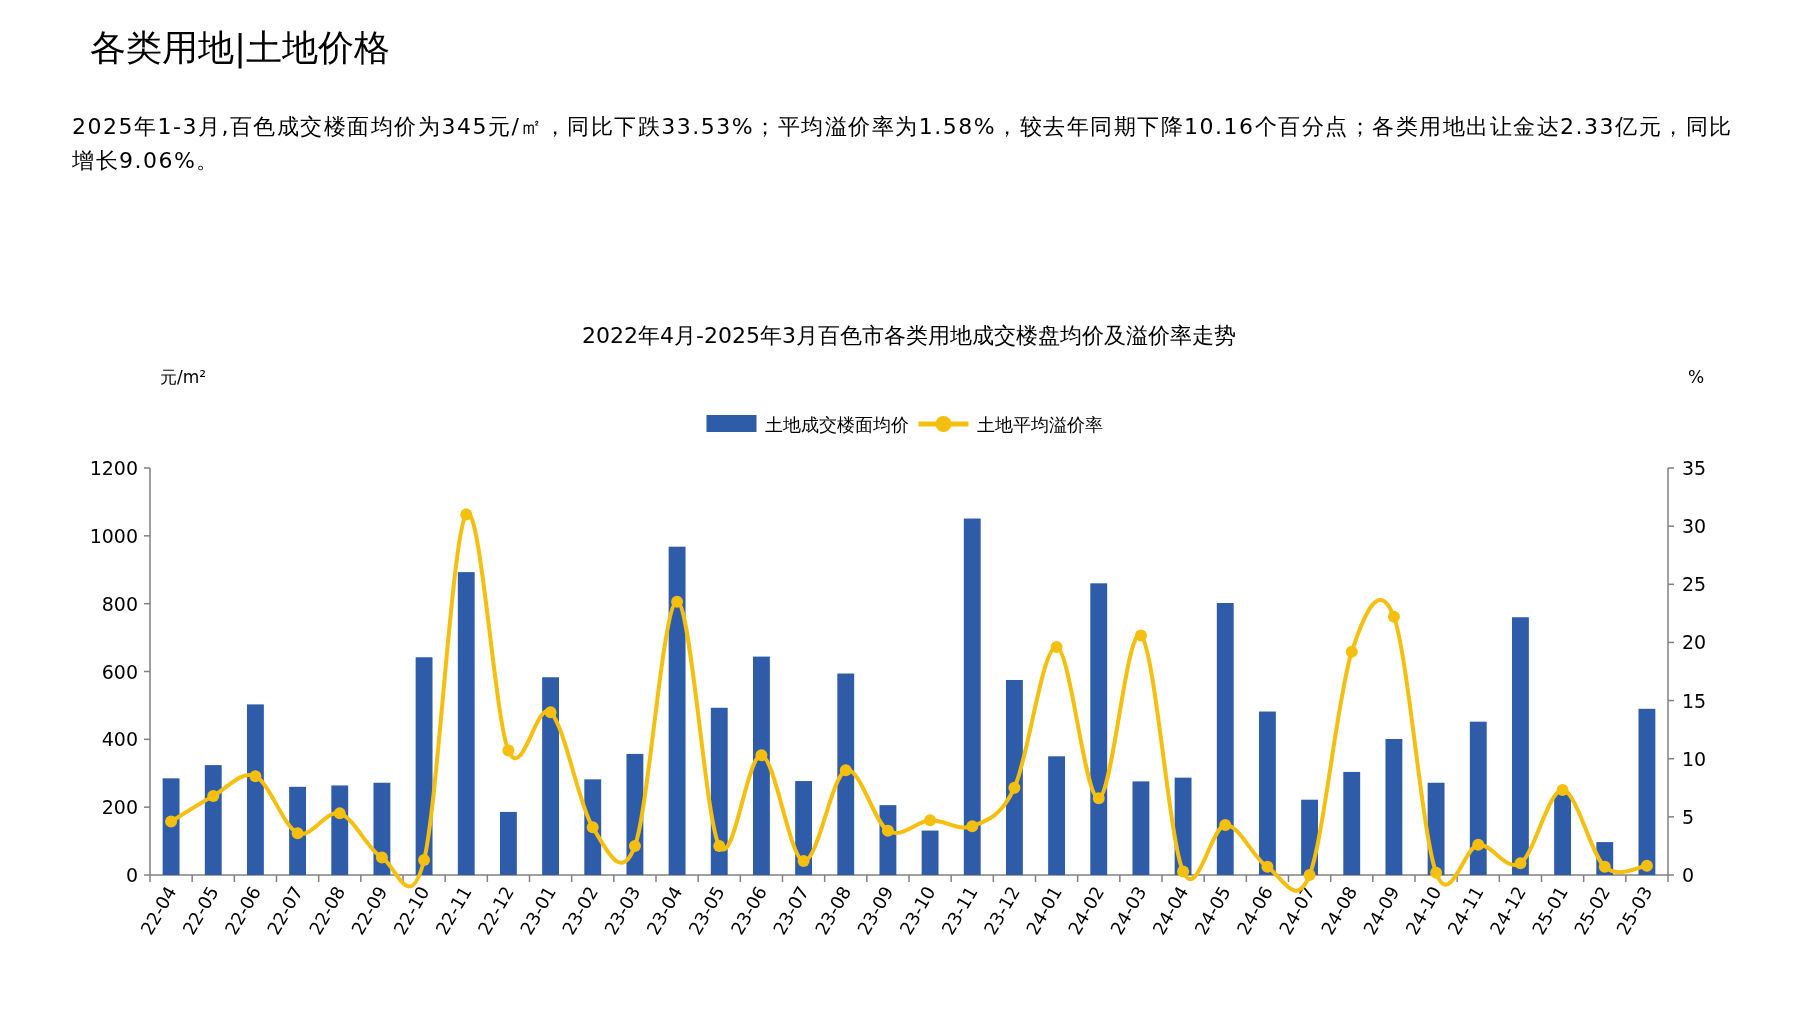 The width and height of the screenshot is (1797, 1010). What do you see at coordinates (119, 603) in the screenshot?
I see `y-tick-label: 800` at bounding box center [119, 603].